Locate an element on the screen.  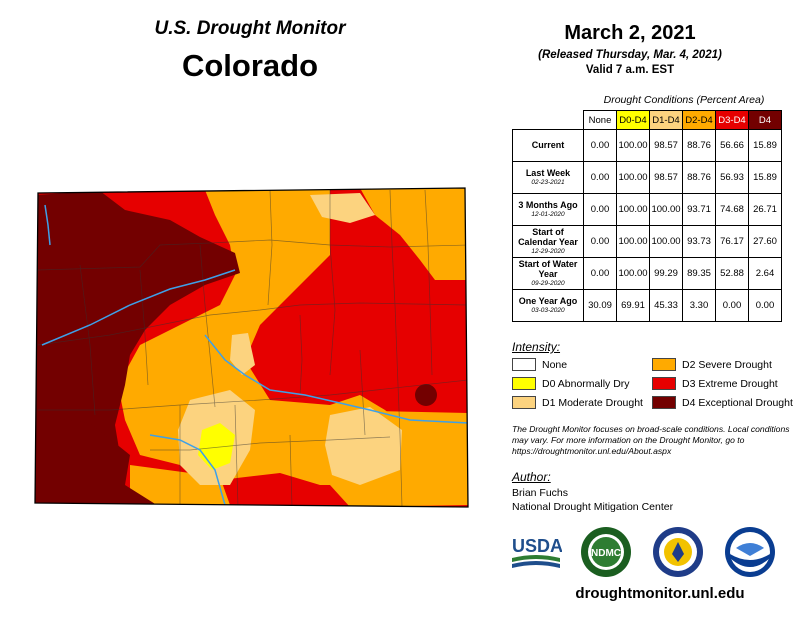
table-cell: 45.33 is located at coordinates (666, 305).